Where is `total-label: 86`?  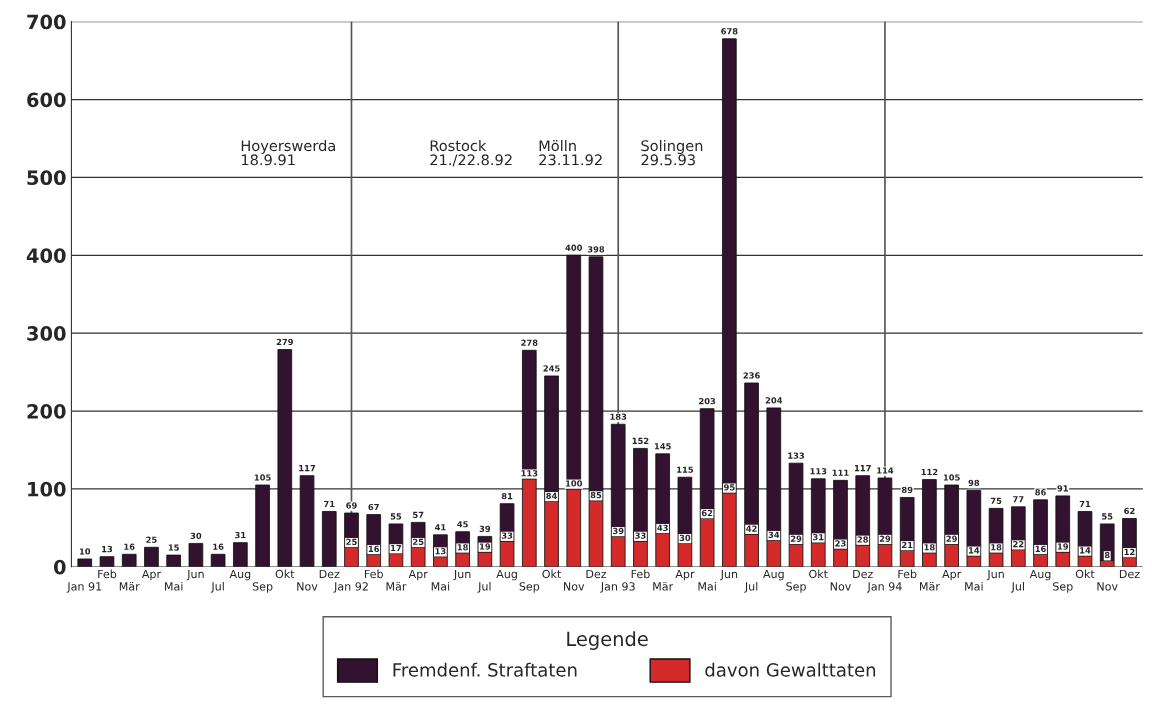 total-label: 86 is located at coordinates (1040, 492).